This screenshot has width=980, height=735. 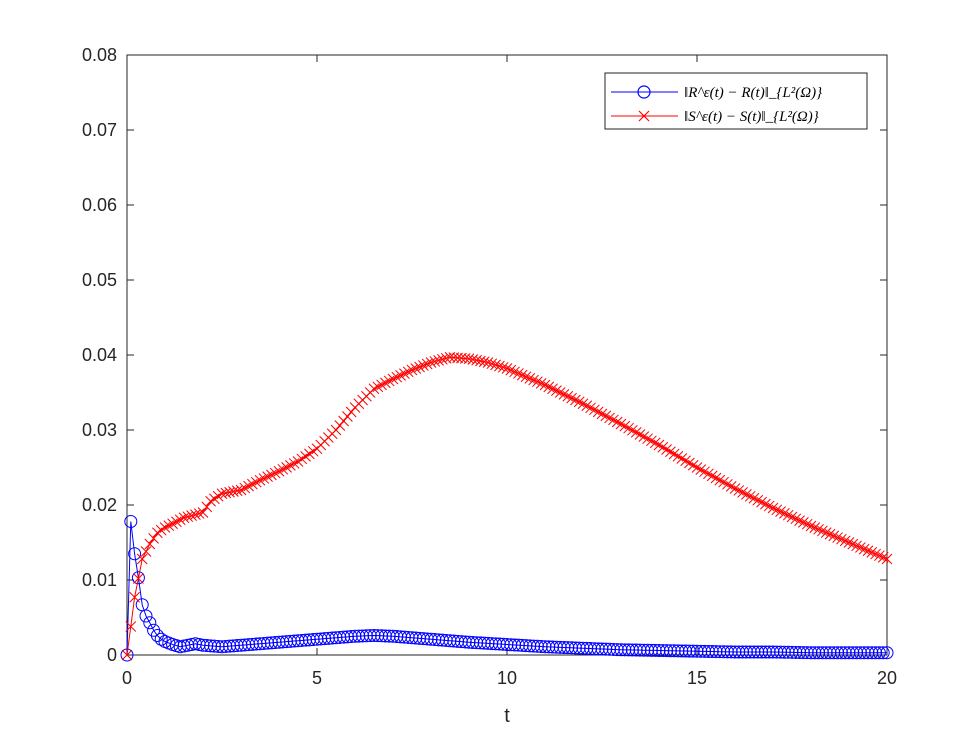 I want to click on y-tick-label: 0.02, so click(x=99, y=505).